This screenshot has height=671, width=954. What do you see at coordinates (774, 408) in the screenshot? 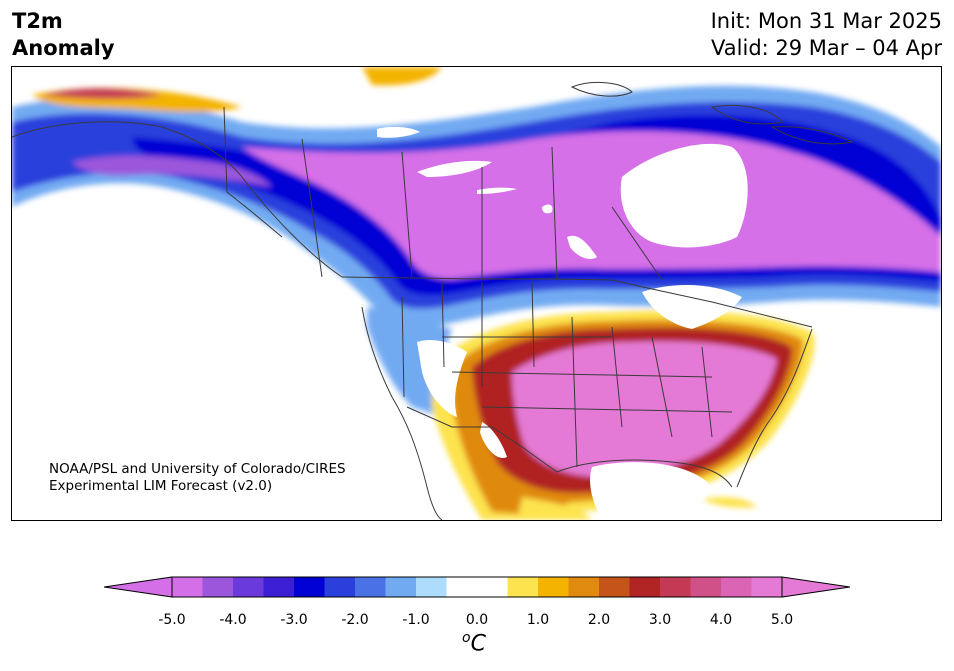
I see `east-coast` at bounding box center [774, 408].